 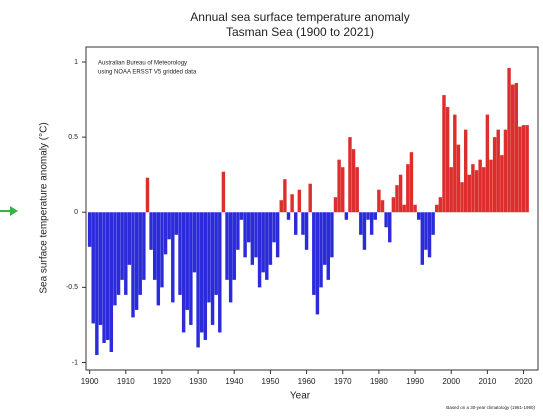 I want to click on chart-subtitle: Tasman Sea (1900 to 2021), so click(x=300, y=32).